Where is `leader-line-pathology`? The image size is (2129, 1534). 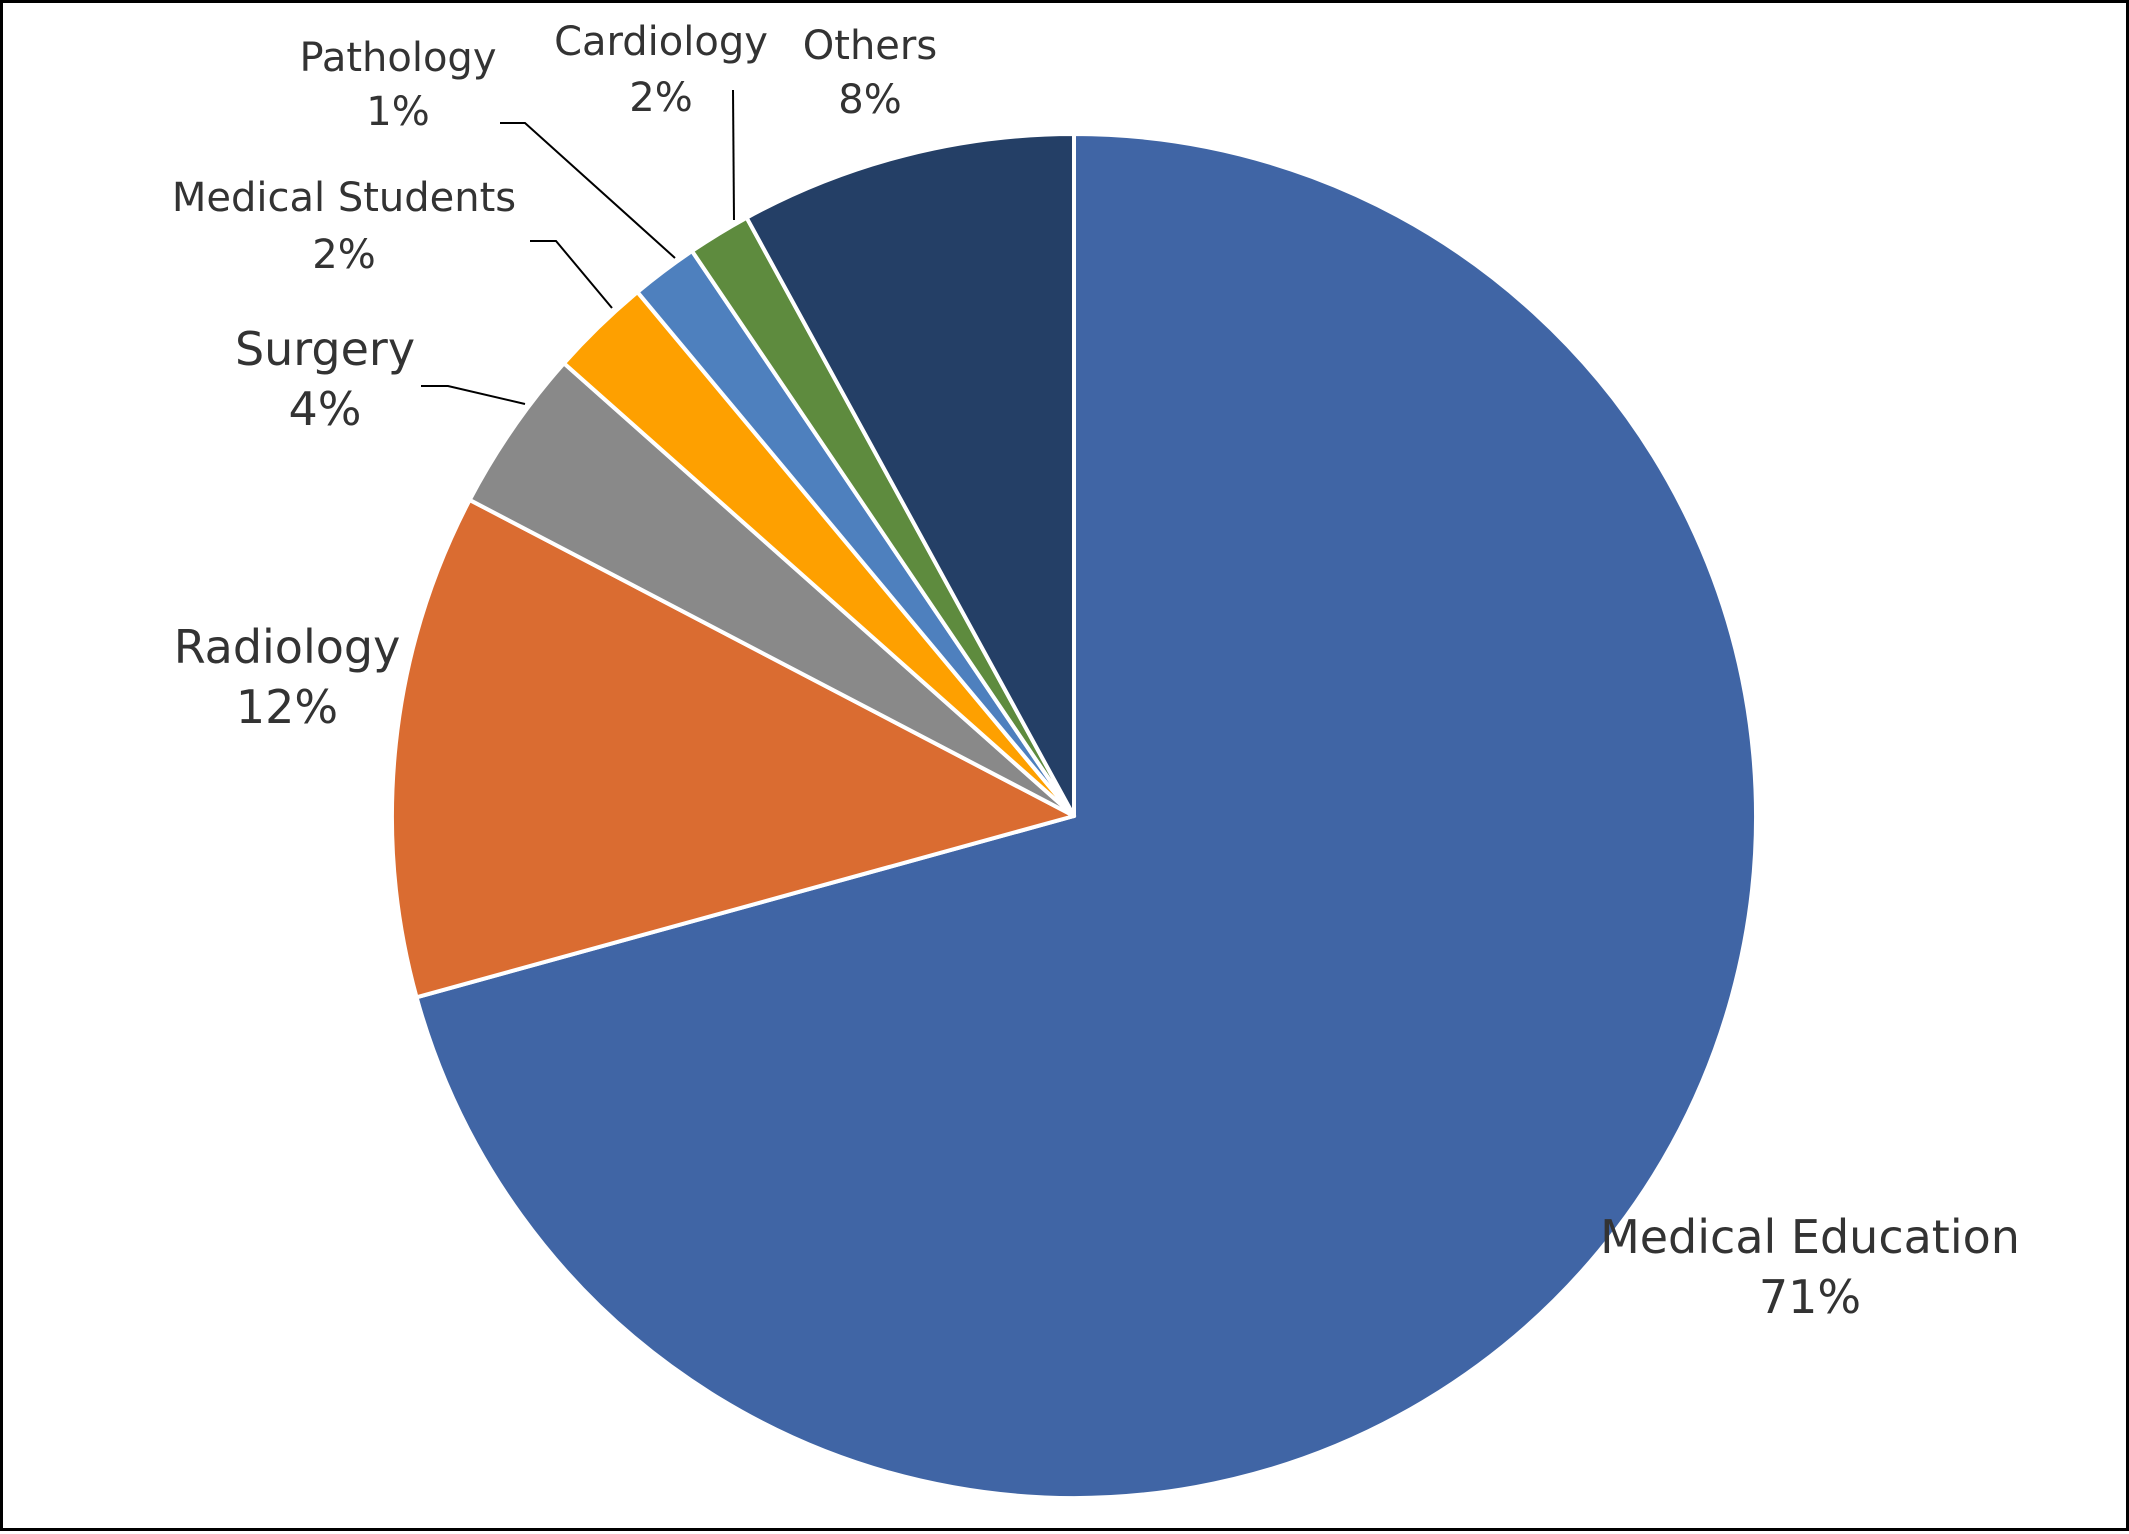 leader-line-pathology is located at coordinates (588, 190).